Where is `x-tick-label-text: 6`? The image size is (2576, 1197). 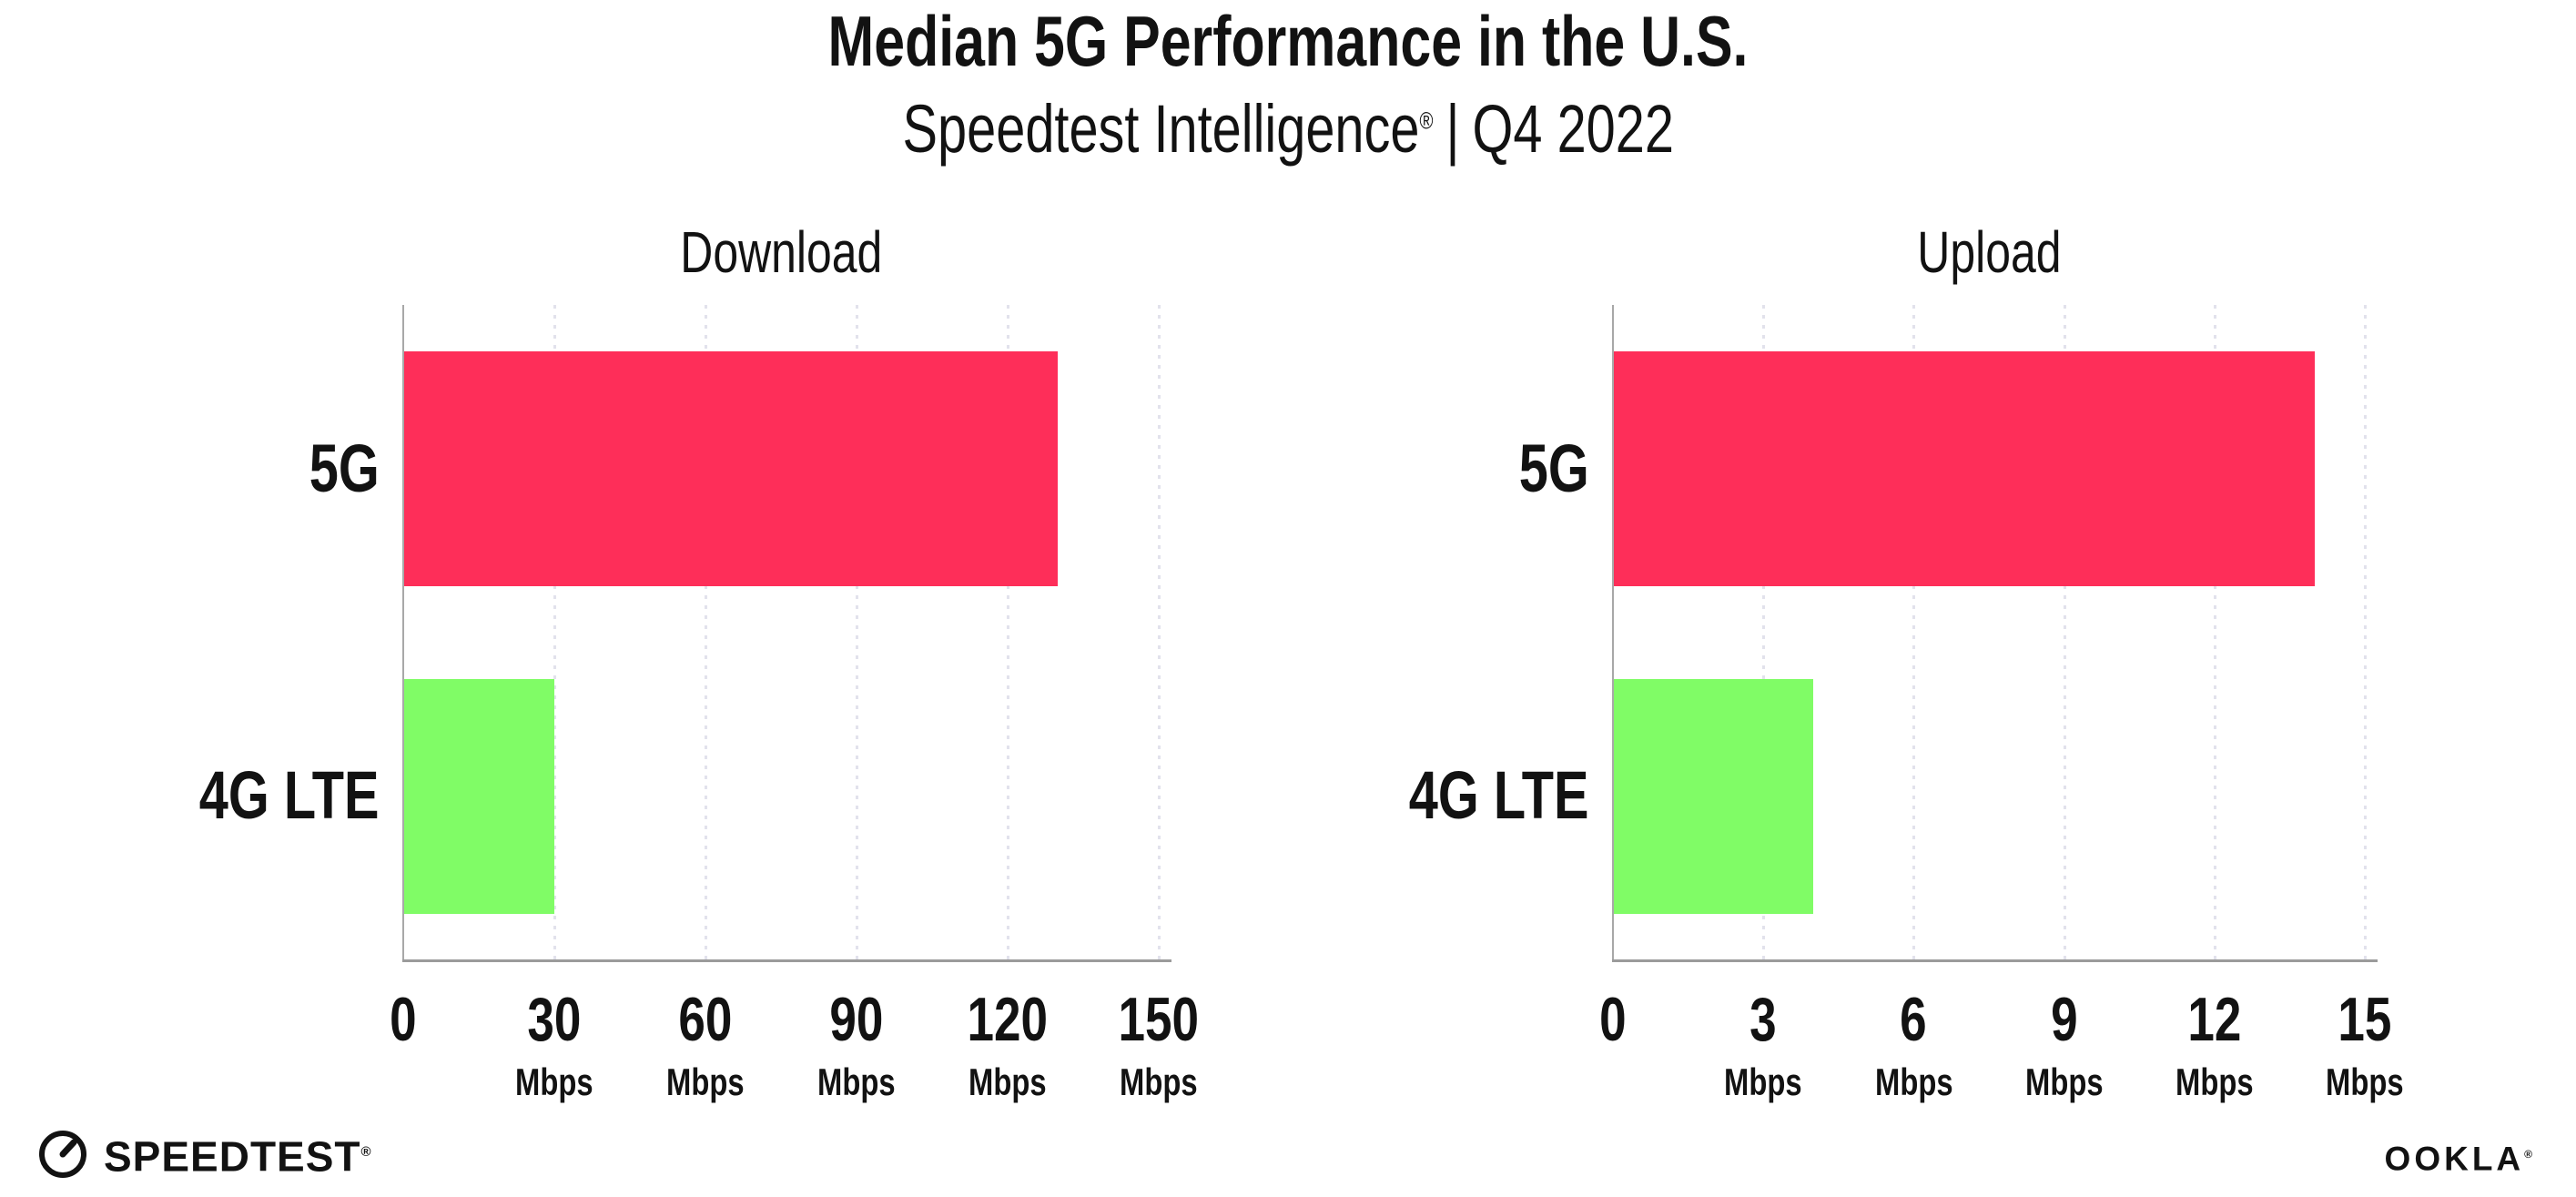
x-tick-label-text: 6 is located at coordinates (1914, 1020).